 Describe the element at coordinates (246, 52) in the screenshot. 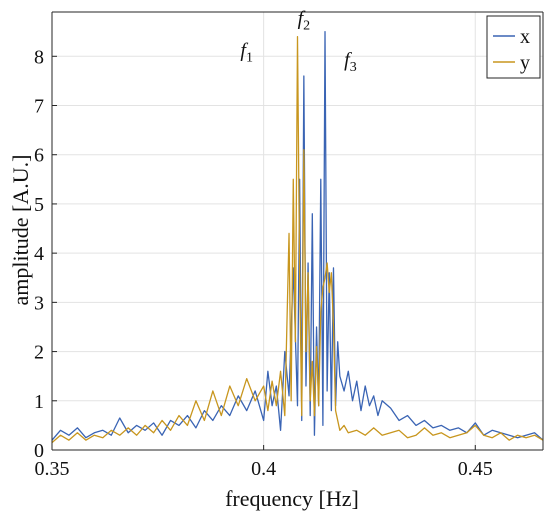

I see `peak-annotation-f1: f1` at that location.